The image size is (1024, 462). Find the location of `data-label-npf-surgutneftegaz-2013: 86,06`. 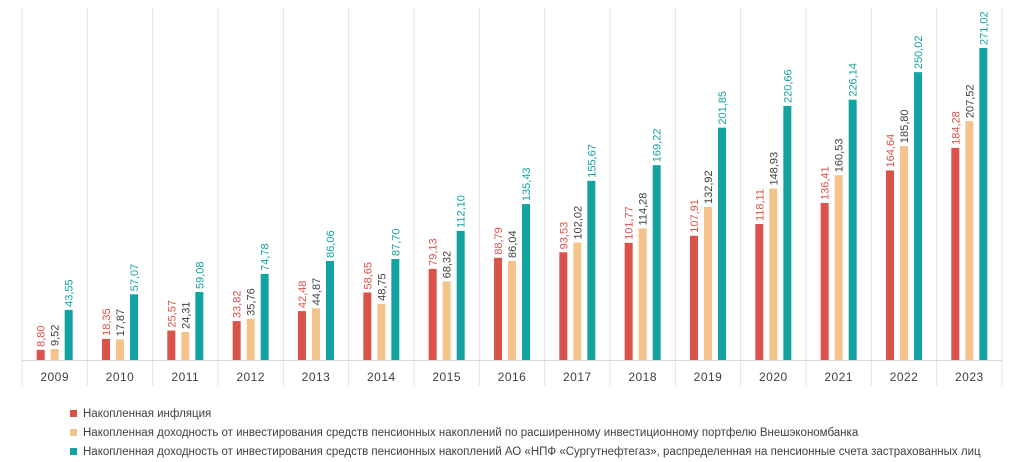

data-label-npf-surgutneftegaz-2013: 86,06 is located at coordinates (331, 244).